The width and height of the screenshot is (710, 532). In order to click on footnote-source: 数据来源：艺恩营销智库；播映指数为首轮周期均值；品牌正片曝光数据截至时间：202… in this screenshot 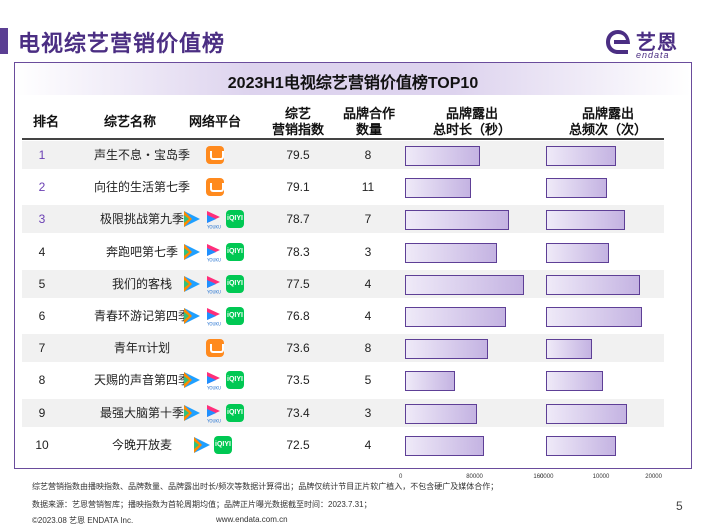, I will do `click(202, 504)`.